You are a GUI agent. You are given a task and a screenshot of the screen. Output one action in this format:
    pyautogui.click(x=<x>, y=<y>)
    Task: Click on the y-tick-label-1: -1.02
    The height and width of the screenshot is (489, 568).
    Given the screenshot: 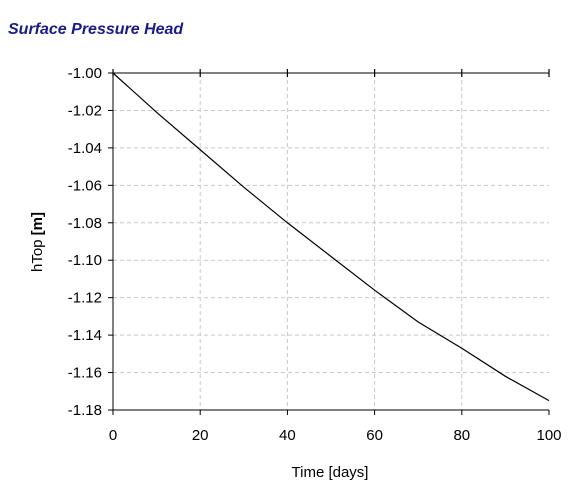 What is the action you would take?
    pyautogui.click(x=85, y=110)
    